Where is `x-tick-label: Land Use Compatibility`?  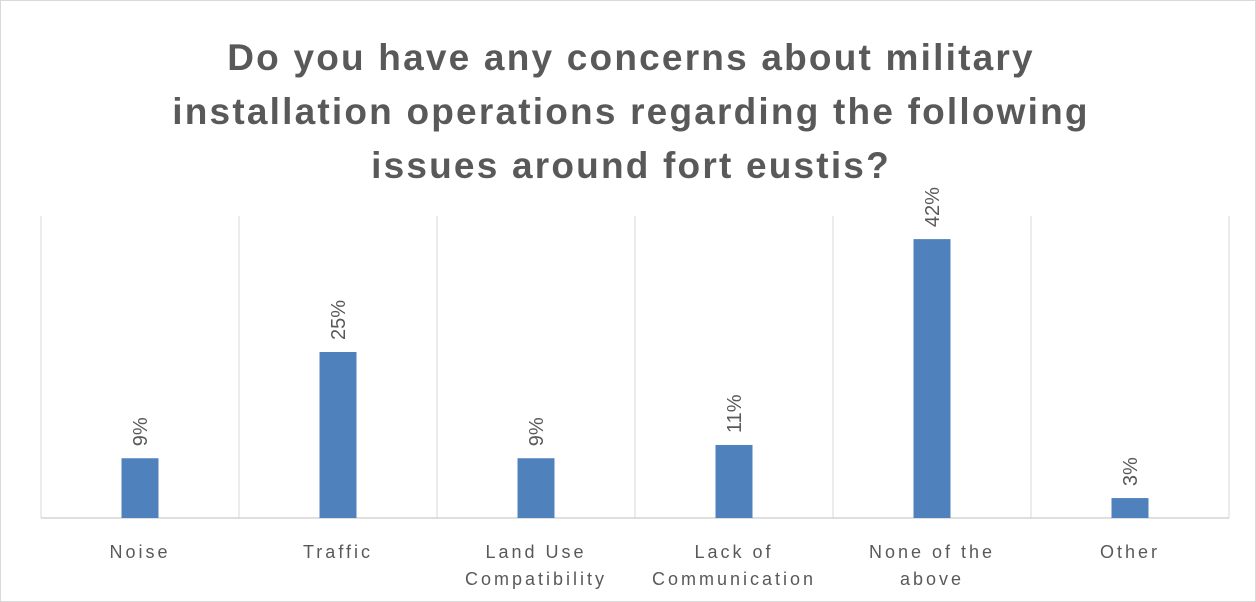
x-tick-label: Land Use Compatibility is located at coordinates (536, 565).